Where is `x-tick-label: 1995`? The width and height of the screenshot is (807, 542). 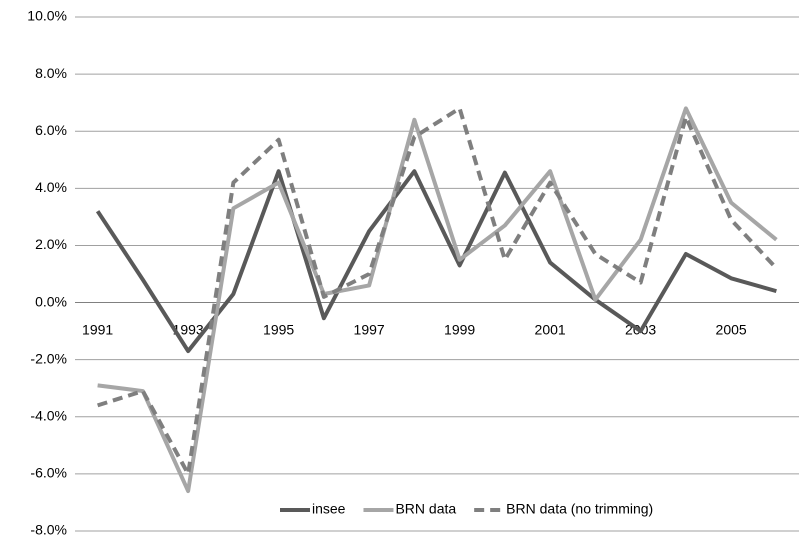
x-tick-label: 1995 is located at coordinates (278, 329).